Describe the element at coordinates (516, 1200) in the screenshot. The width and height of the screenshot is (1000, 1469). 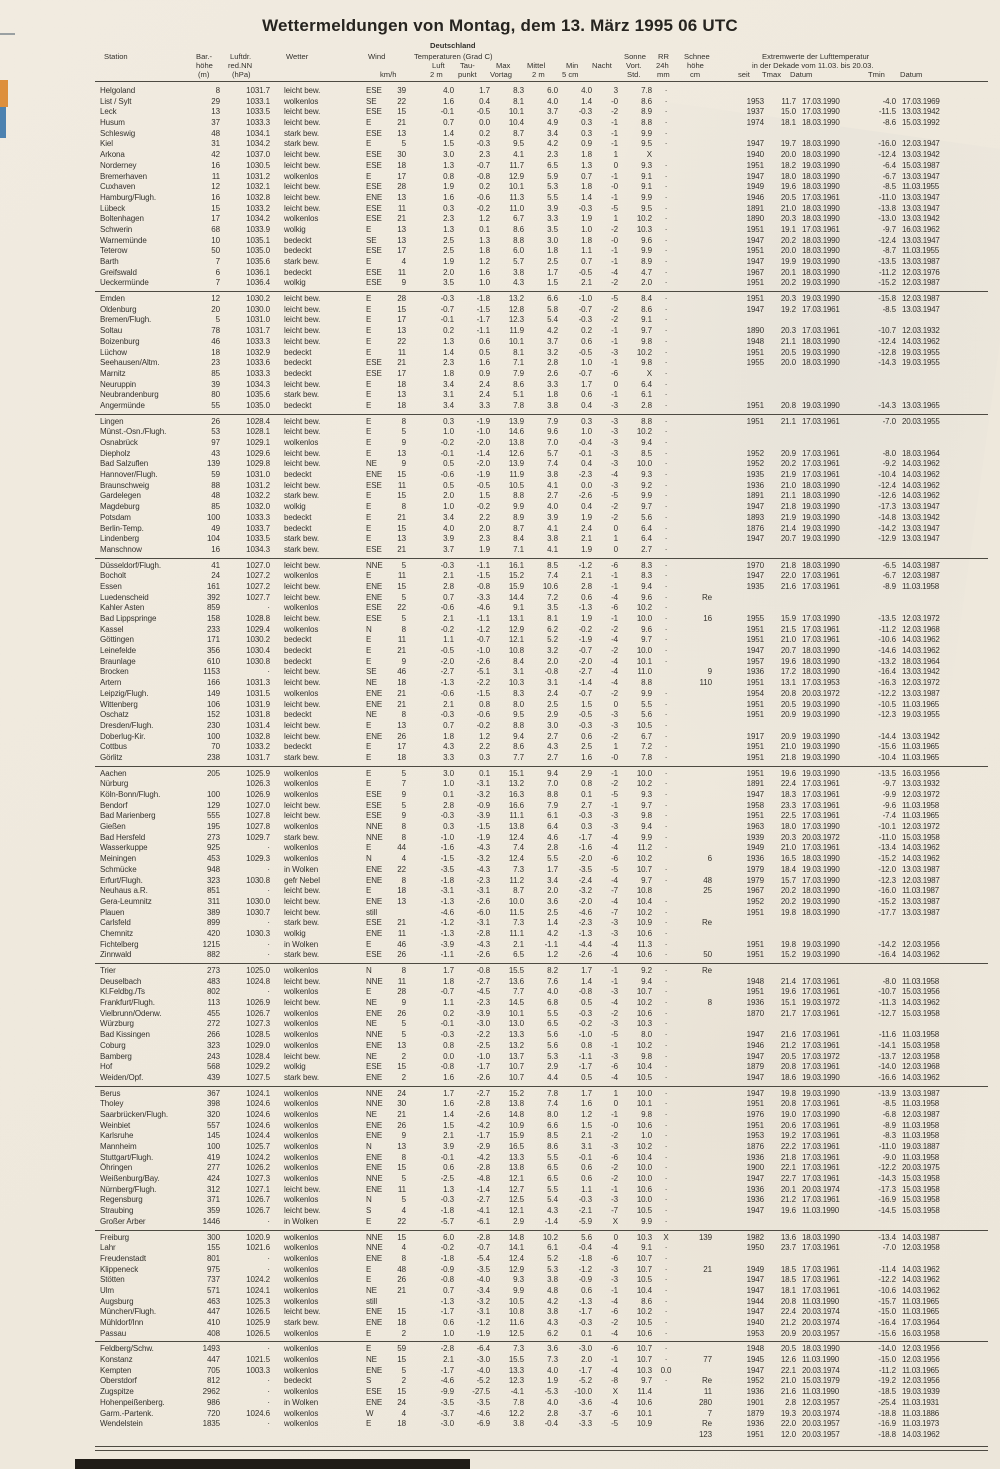
I see `cell-max_vortag: 12.5` at that location.